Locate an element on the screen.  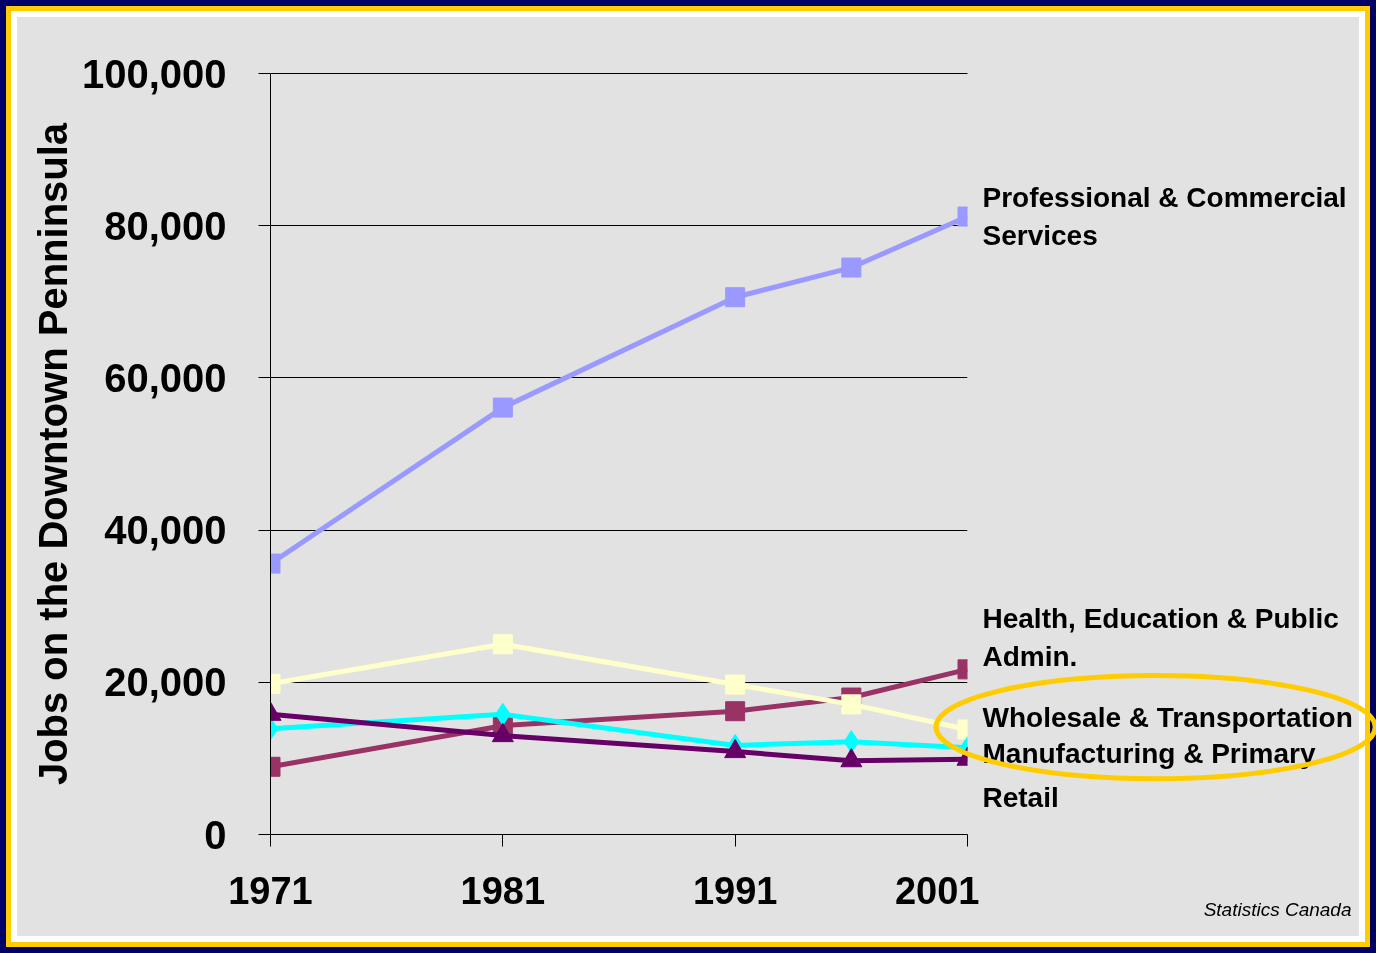
x-tick-label: 1991 is located at coordinates (735, 890).